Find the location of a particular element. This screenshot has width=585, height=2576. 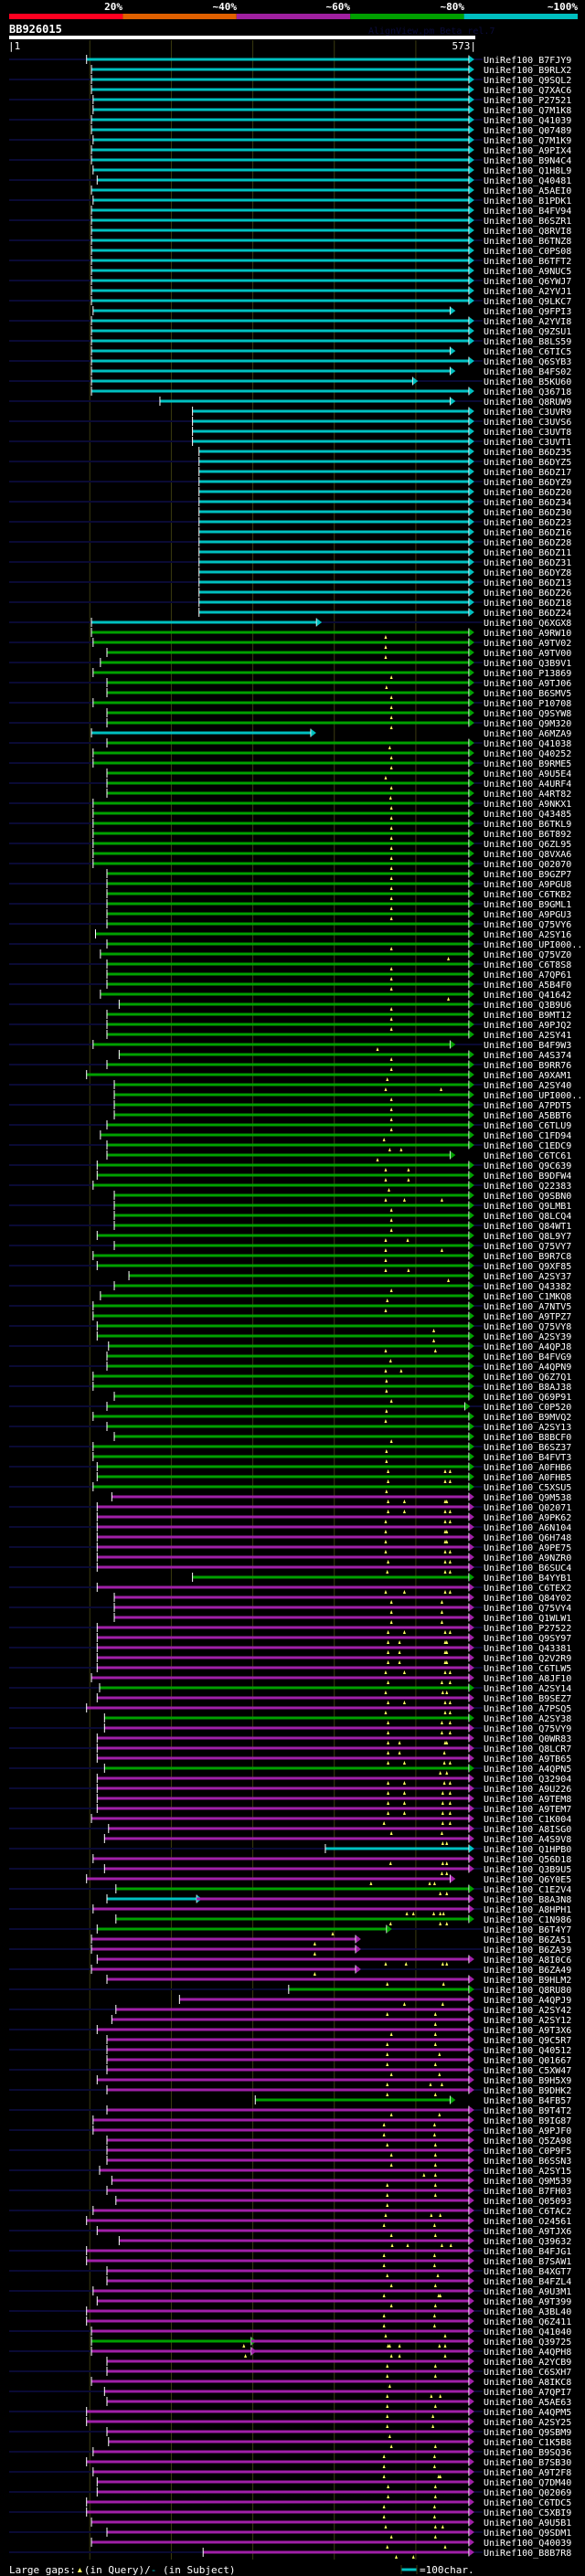

hit-label: UniRef100_B4FB57 is located at coordinates (528, 2101).